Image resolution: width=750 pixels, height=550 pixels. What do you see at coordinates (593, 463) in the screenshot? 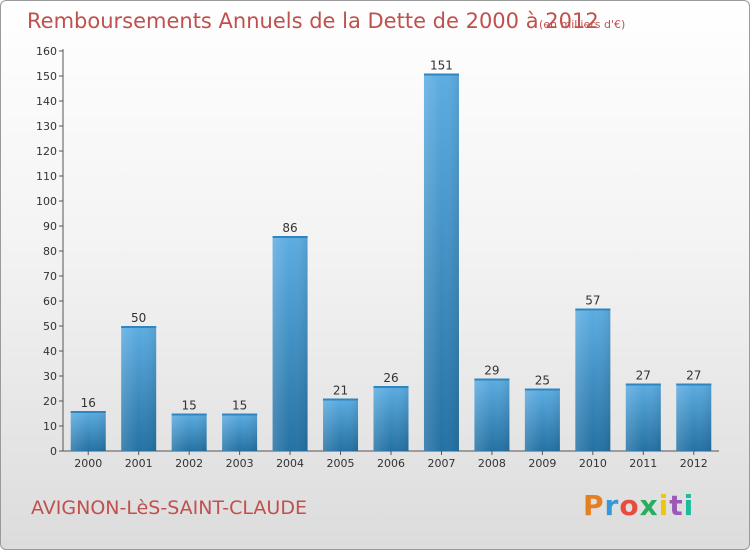
I see `x-tick-label: 2010` at bounding box center [593, 463].